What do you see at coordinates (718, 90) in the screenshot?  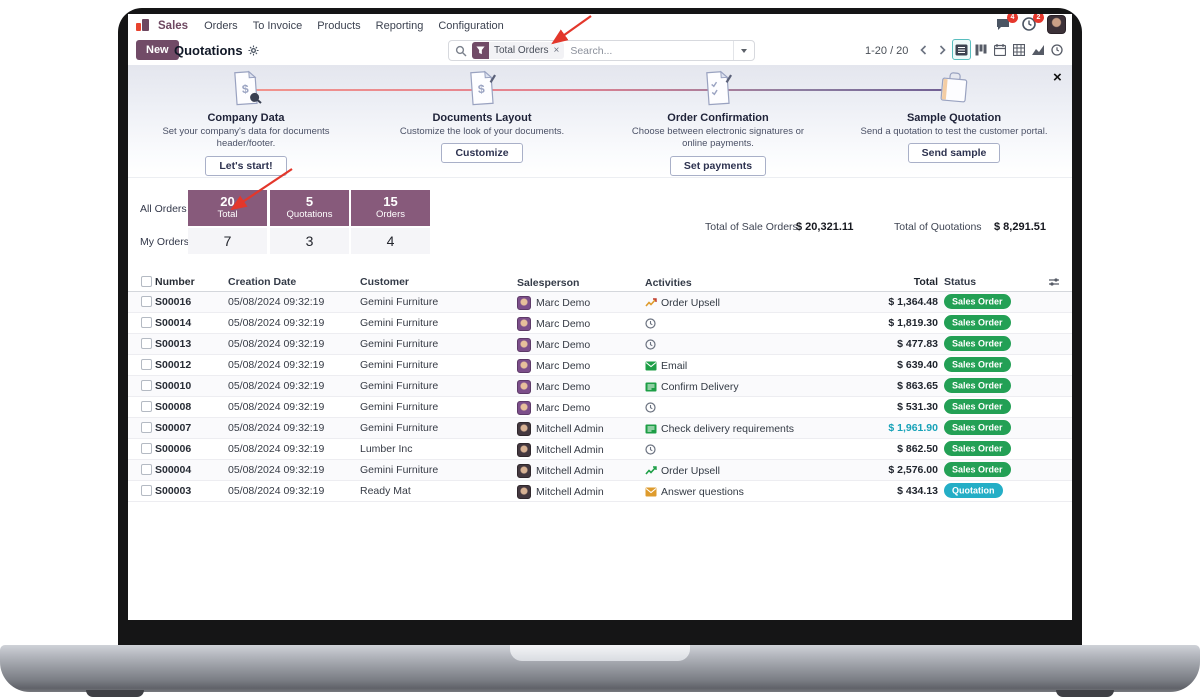 I see `document-checklist-icon` at bounding box center [718, 90].